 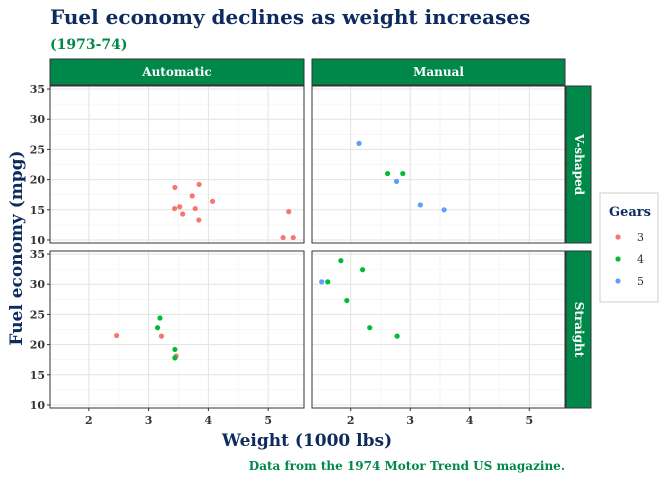 I want to click on strip-straight: Straight, so click(x=578, y=329).